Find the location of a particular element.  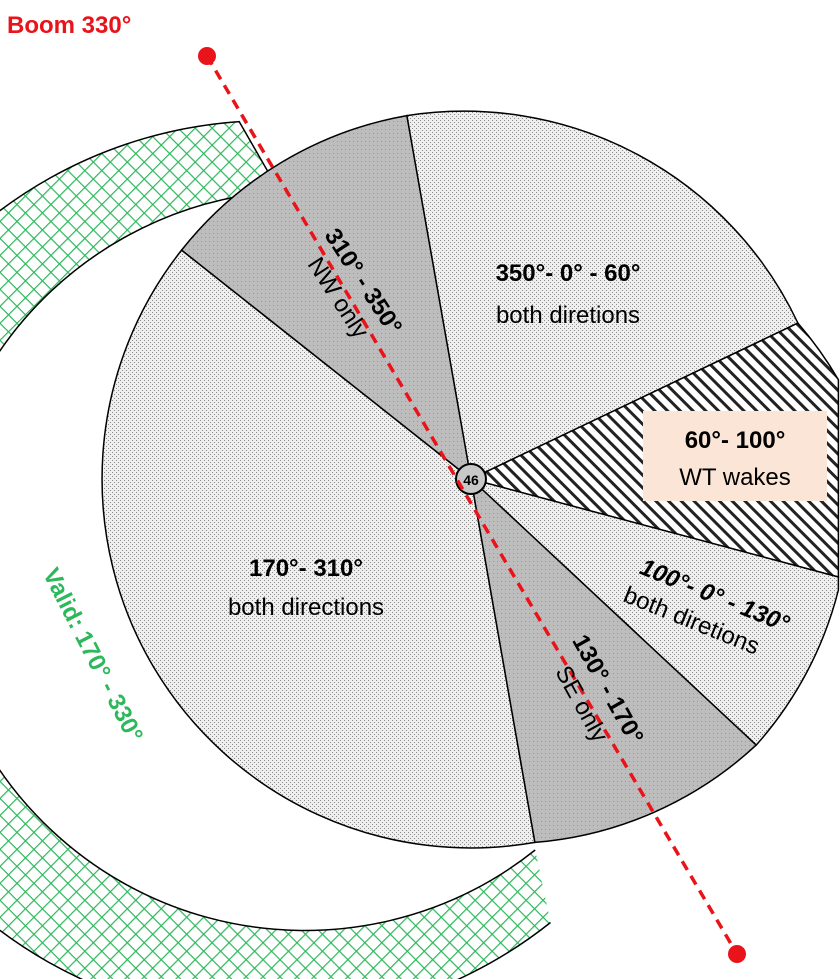

w-desc-label: both directions is located at coordinates (306, 607).